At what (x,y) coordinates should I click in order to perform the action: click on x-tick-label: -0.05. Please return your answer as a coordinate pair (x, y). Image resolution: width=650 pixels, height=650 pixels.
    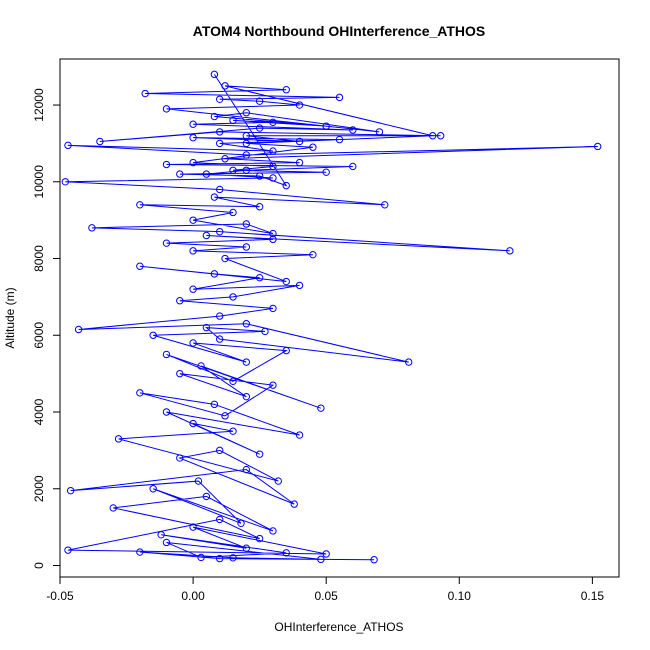
    Looking at the image, I should click on (60, 596).